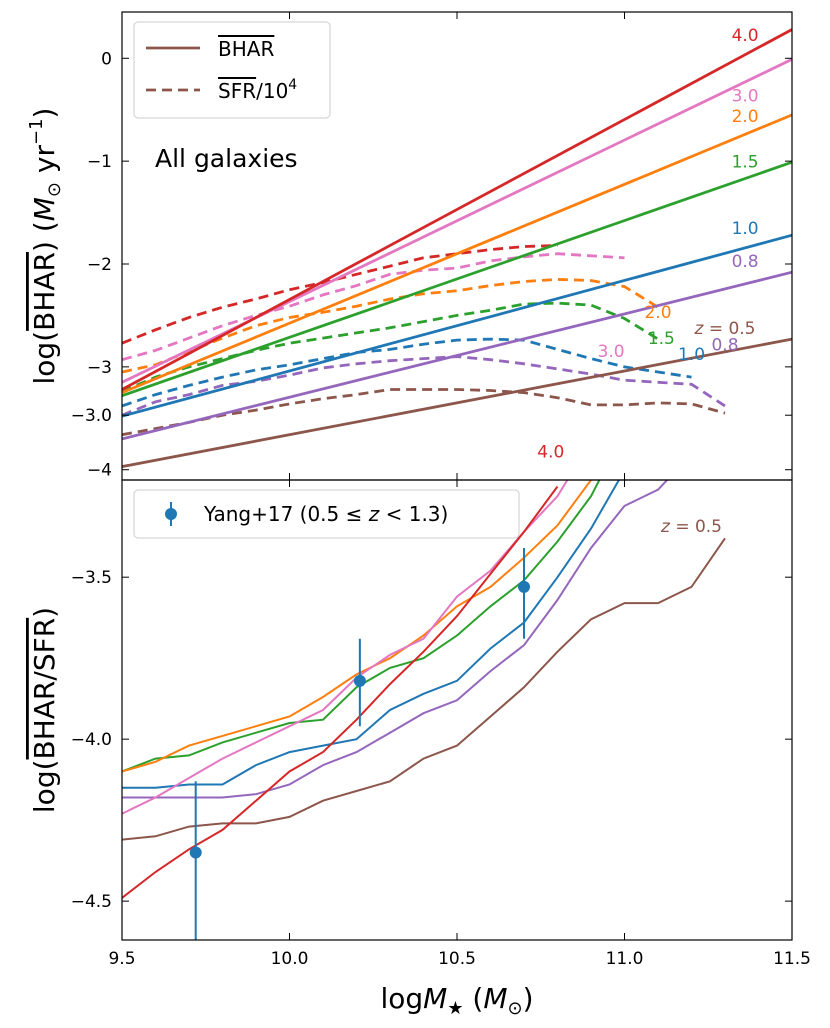 The height and width of the screenshot is (1028, 830). Describe the element at coordinates (99, 368) in the screenshot. I see `top-y-tick-label: −3` at that location.